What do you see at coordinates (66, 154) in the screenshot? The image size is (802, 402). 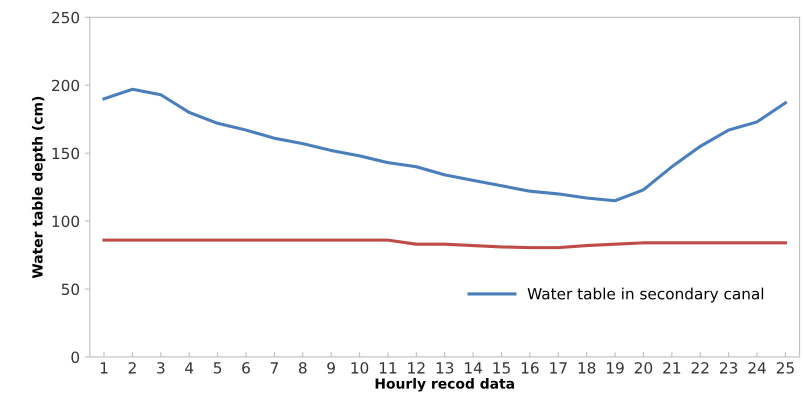 I see `y-tick-label: 150` at bounding box center [66, 154].